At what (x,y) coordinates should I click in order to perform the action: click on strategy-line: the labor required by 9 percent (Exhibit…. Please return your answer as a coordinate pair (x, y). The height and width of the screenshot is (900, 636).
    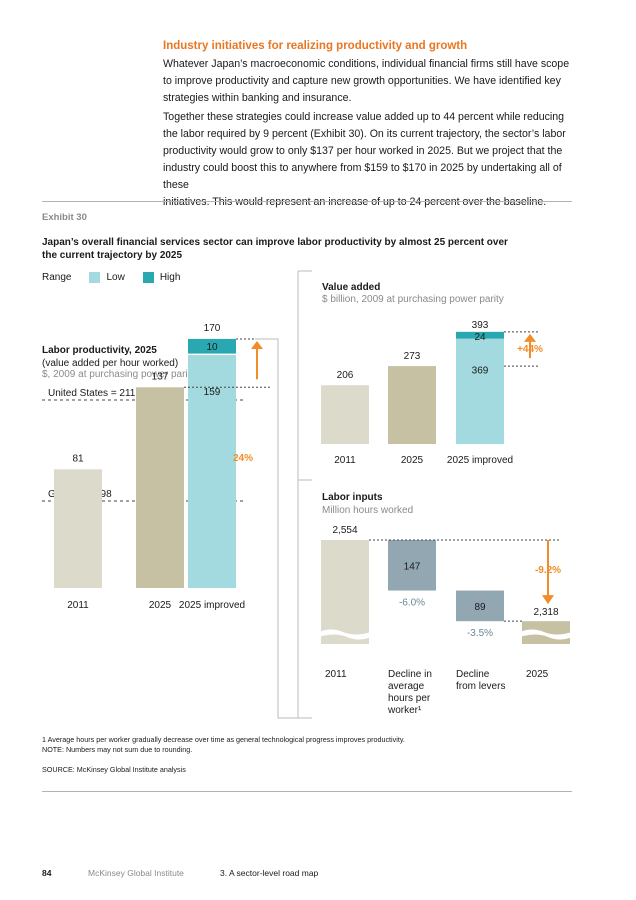
    Looking at the image, I should click on (364, 134).